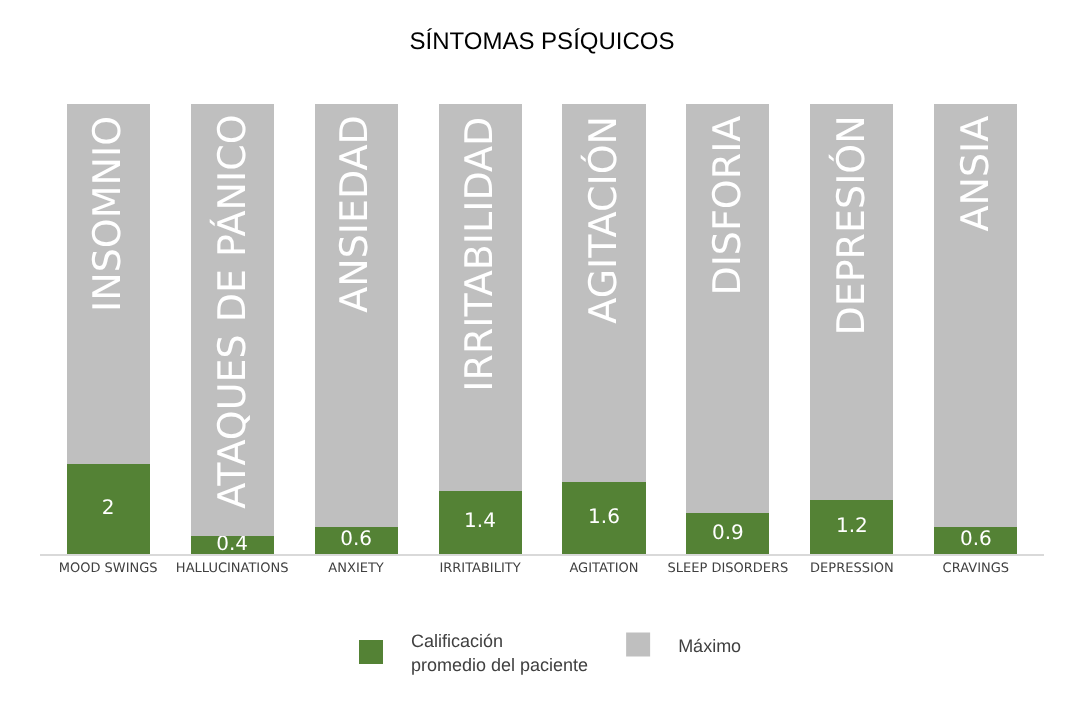 This screenshot has height=714, width=1084. I want to click on data-label: ANSIEDAD, so click(355, 214).